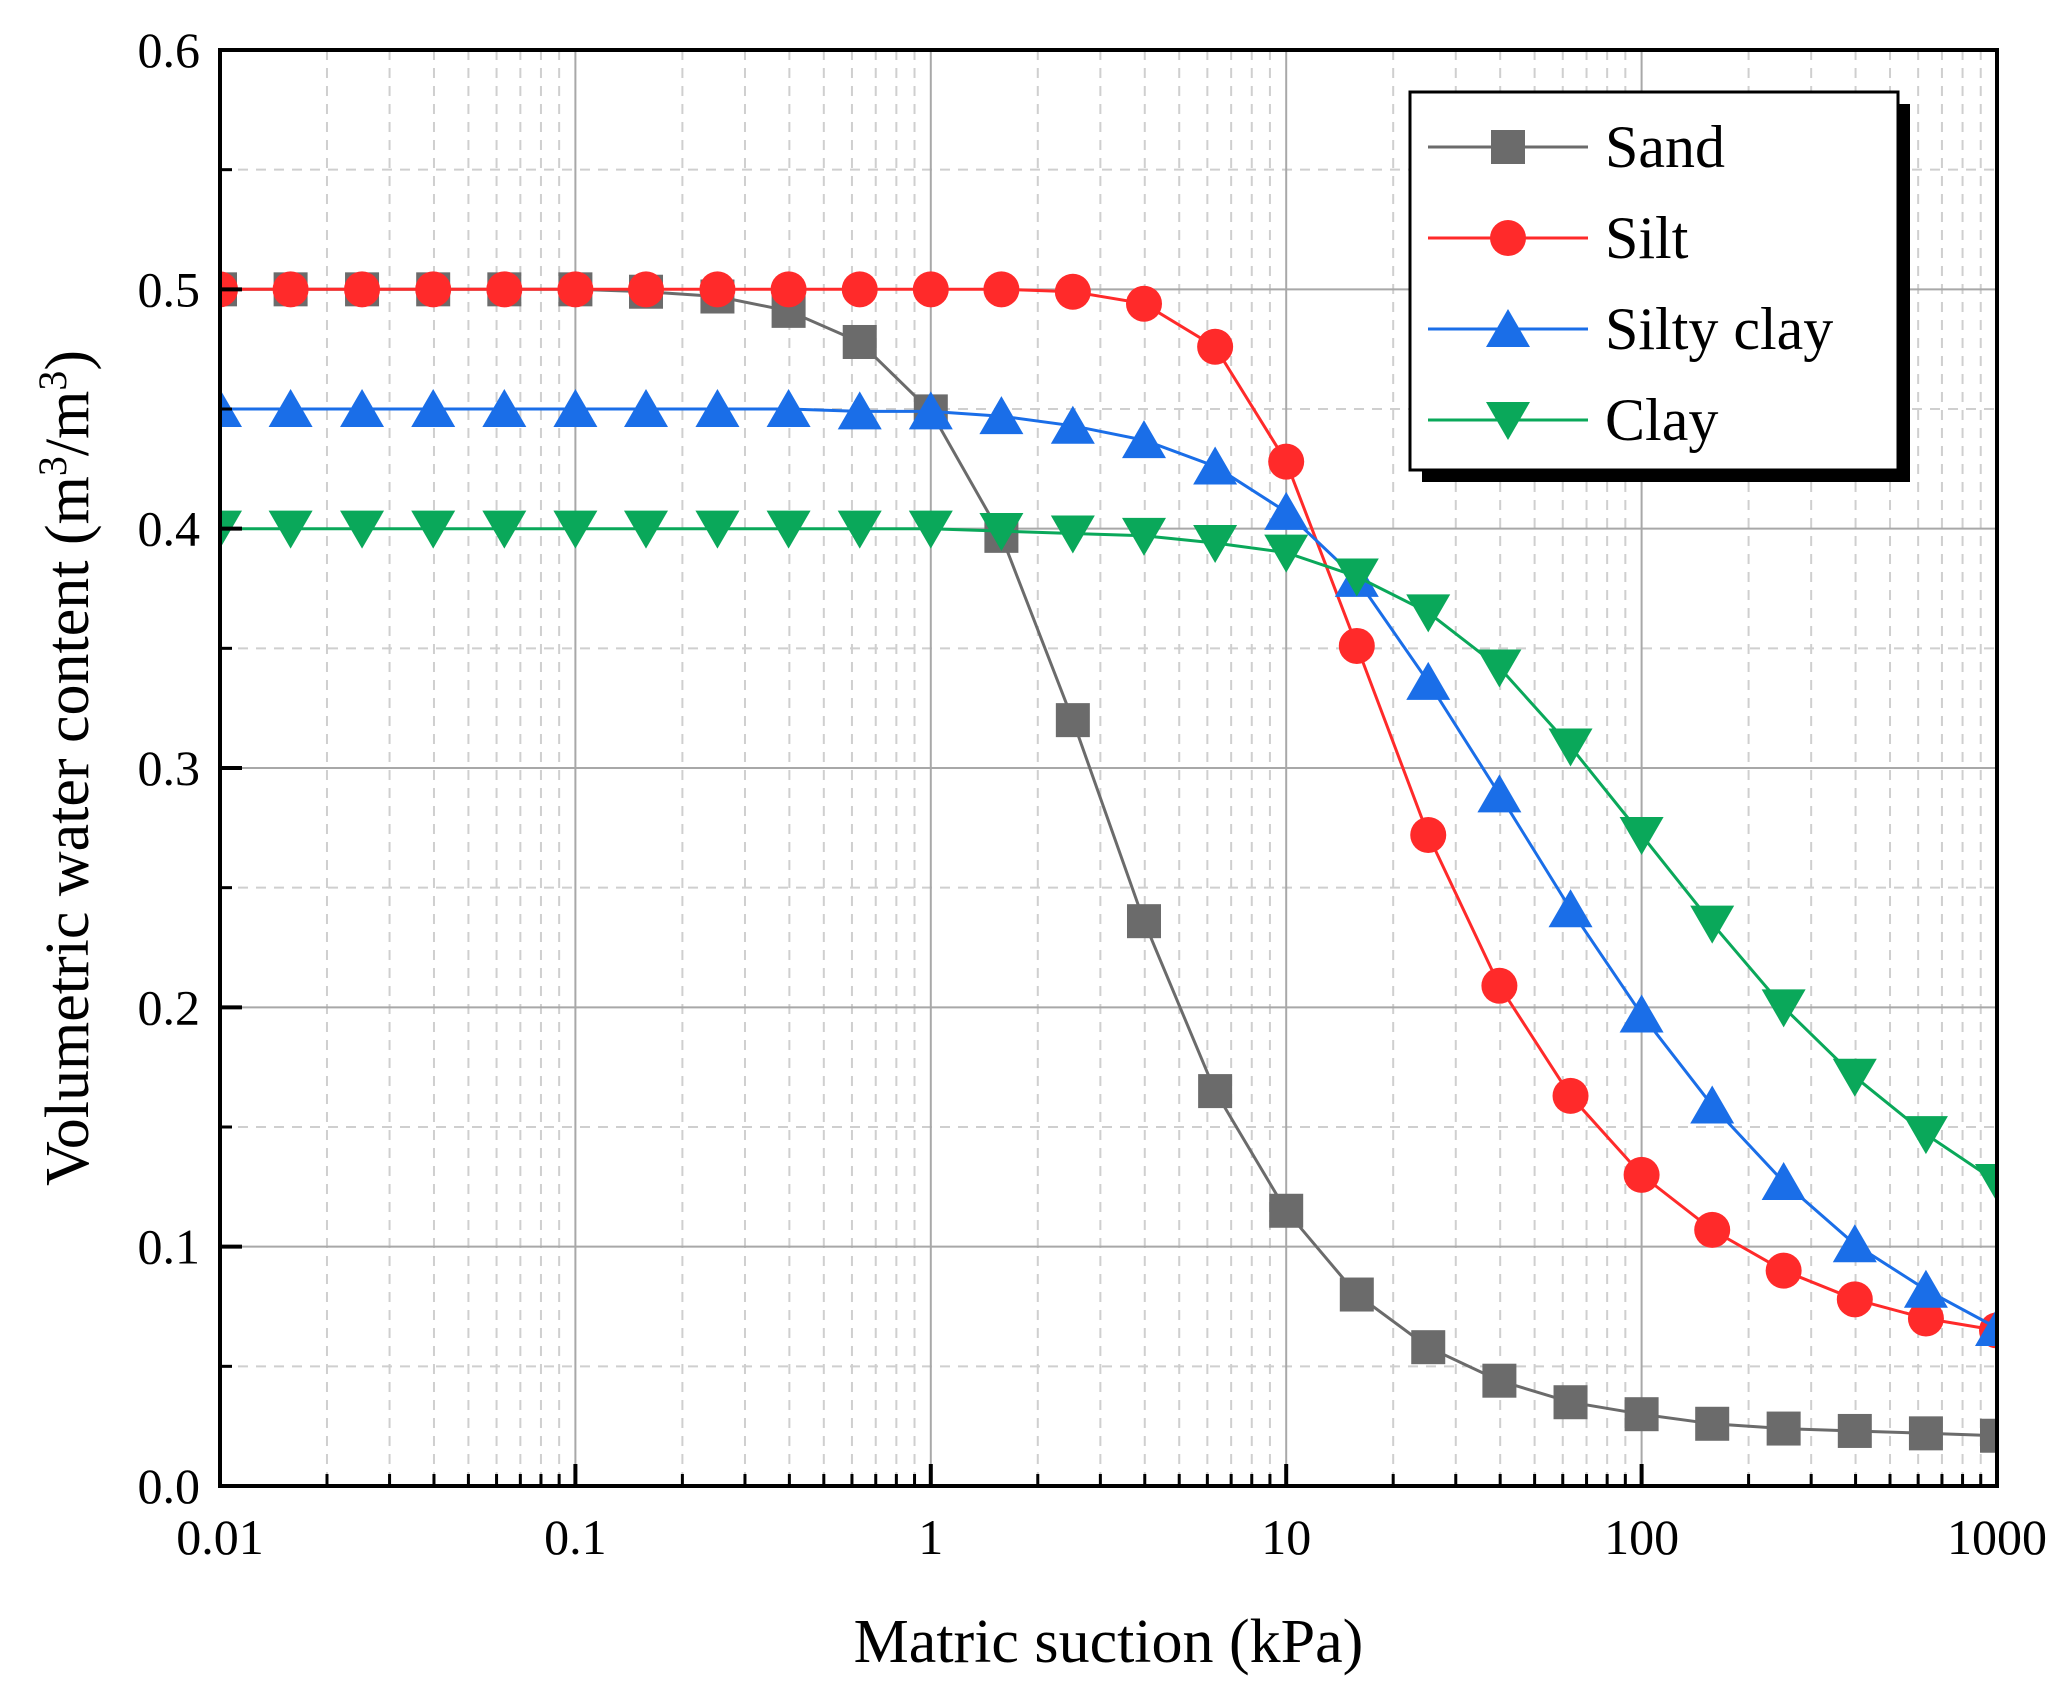 Image resolution: width=2064 pixels, height=1689 pixels. I want to click on y-tick-label: 0.2, so click(169, 1007).